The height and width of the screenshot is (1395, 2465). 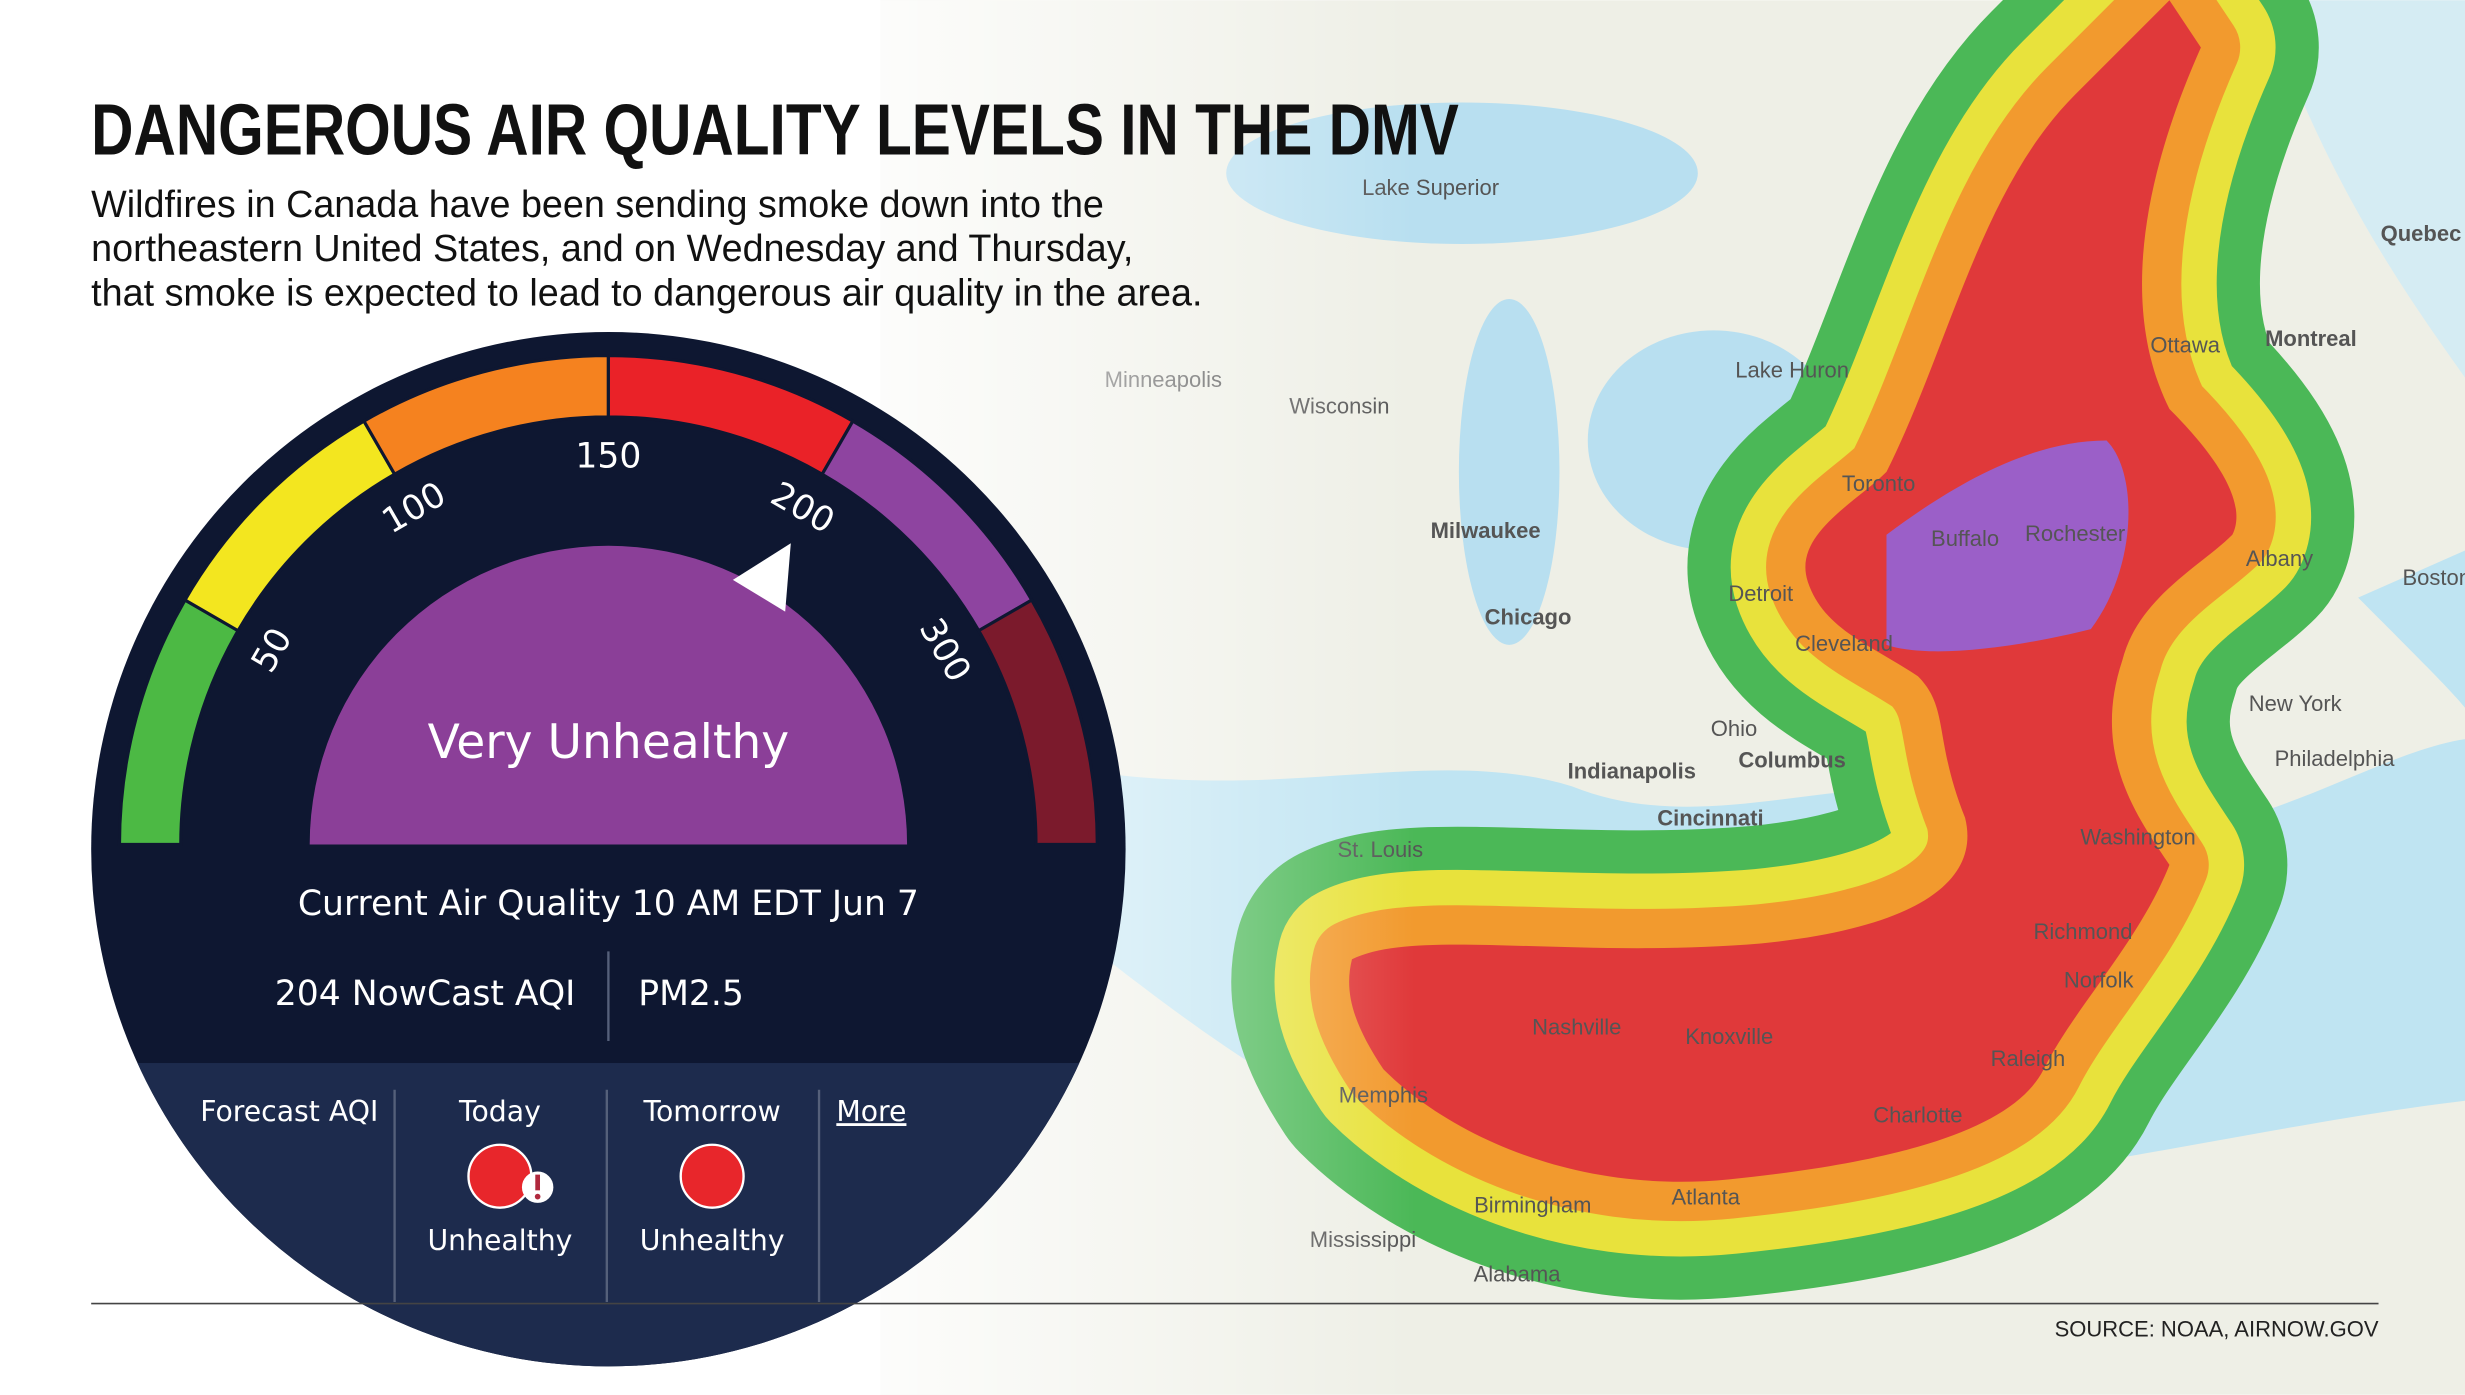 I want to click on map-label: Birmingham, so click(x=1532, y=1204).